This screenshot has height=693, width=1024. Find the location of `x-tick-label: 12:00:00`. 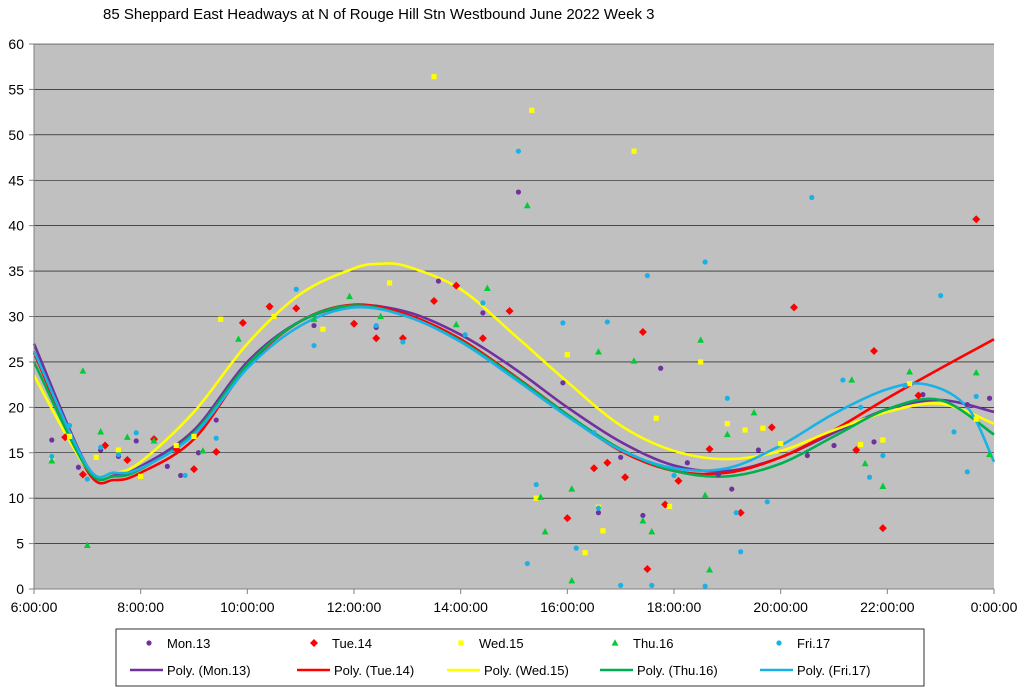

x-tick-label: 12:00:00 is located at coordinates (354, 607).